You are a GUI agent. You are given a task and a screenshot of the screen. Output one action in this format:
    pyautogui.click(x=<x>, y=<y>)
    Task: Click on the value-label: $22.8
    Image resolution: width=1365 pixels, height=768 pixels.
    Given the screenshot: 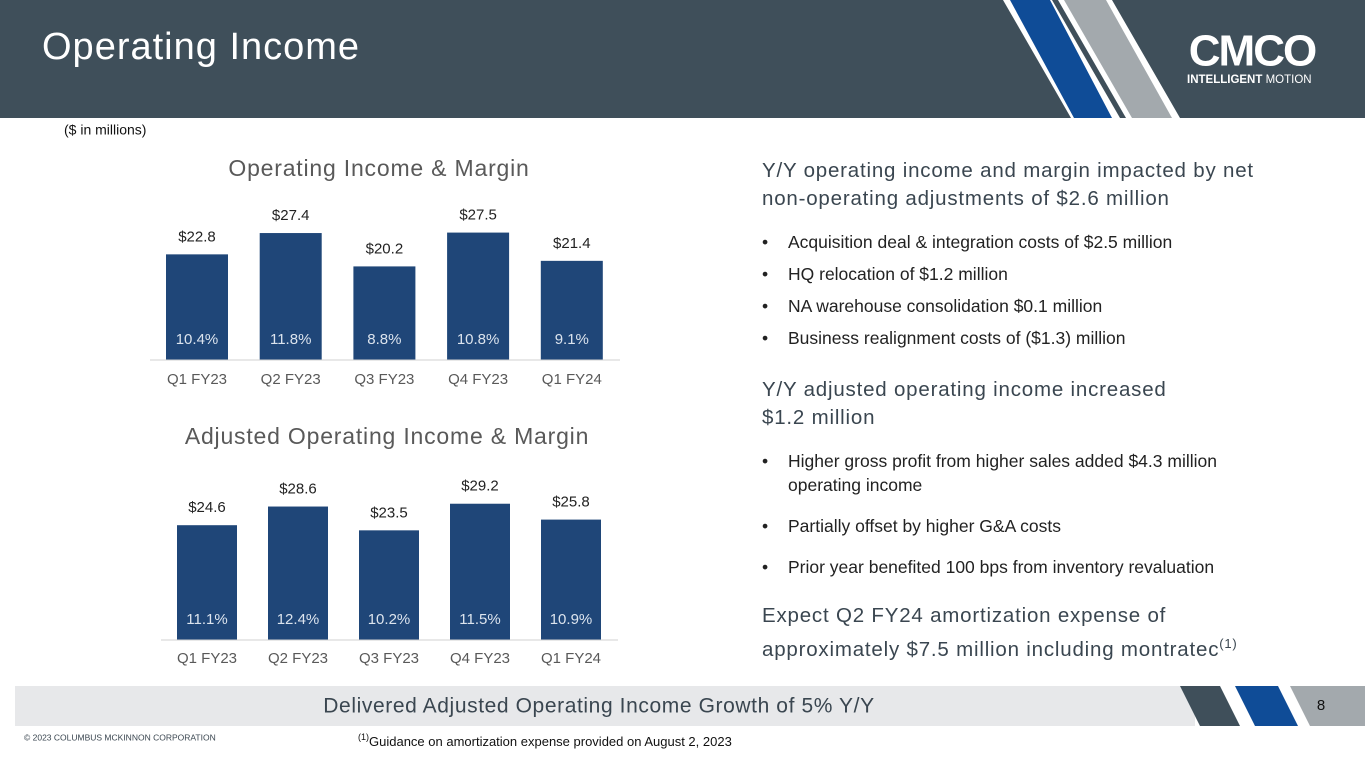 What is the action you would take?
    pyautogui.click(x=197, y=236)
    